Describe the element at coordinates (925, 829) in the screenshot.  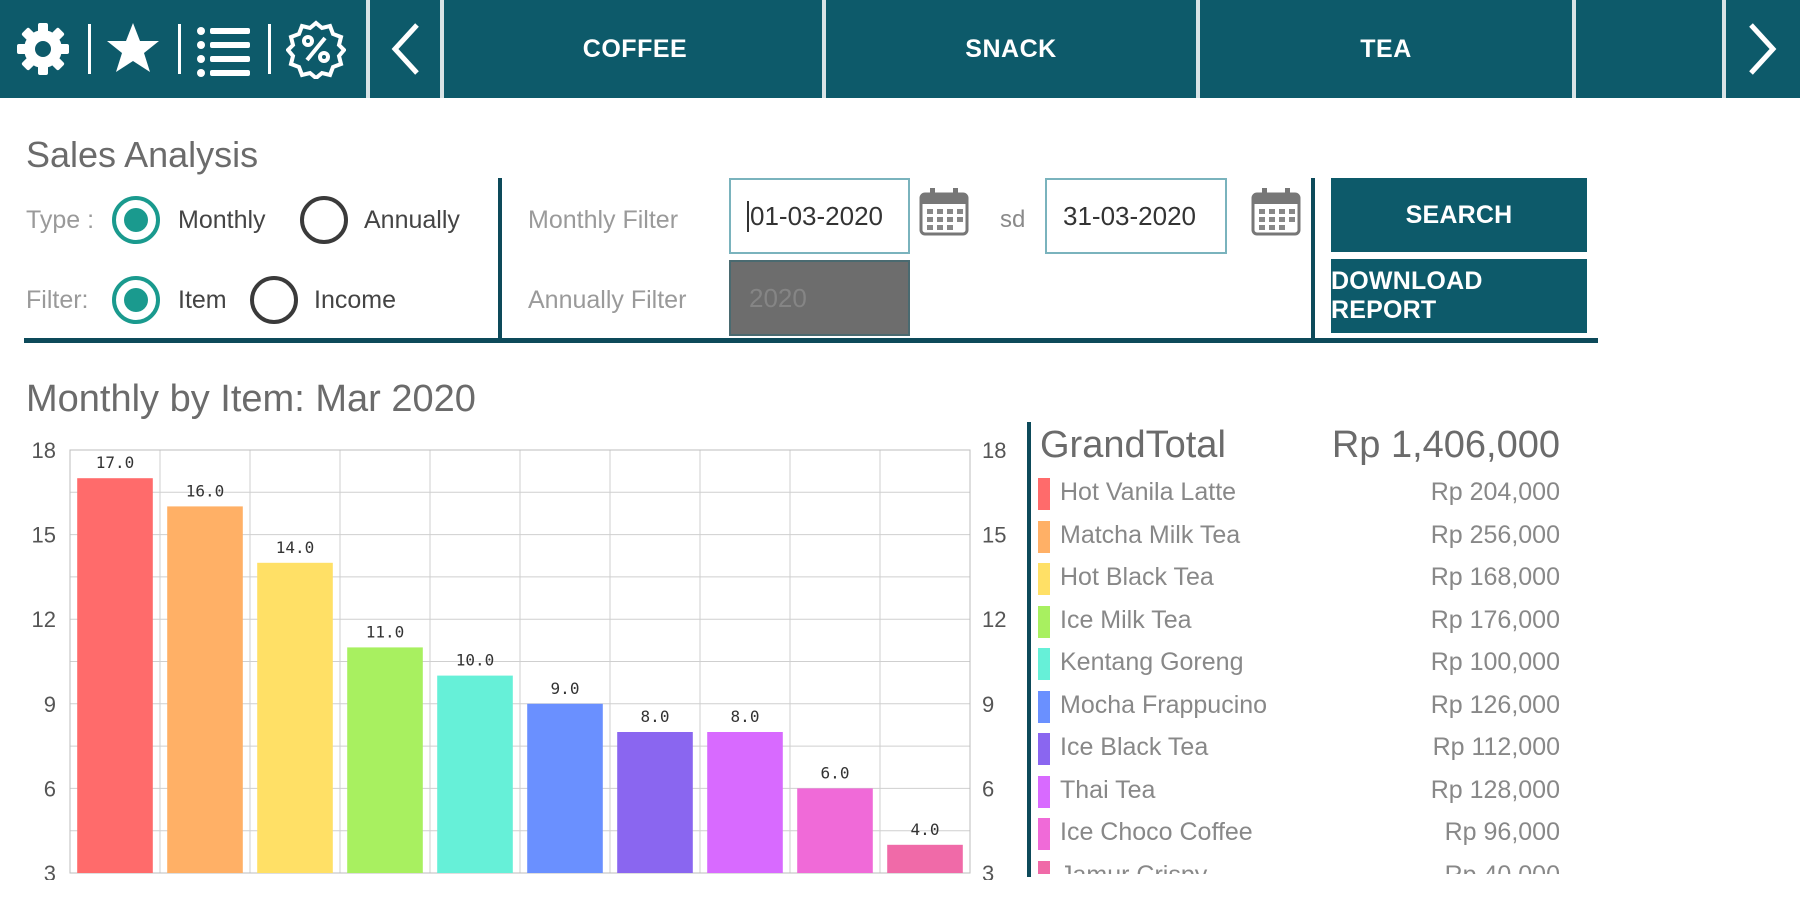
I see `bar-value-label: 4.0` at that location.